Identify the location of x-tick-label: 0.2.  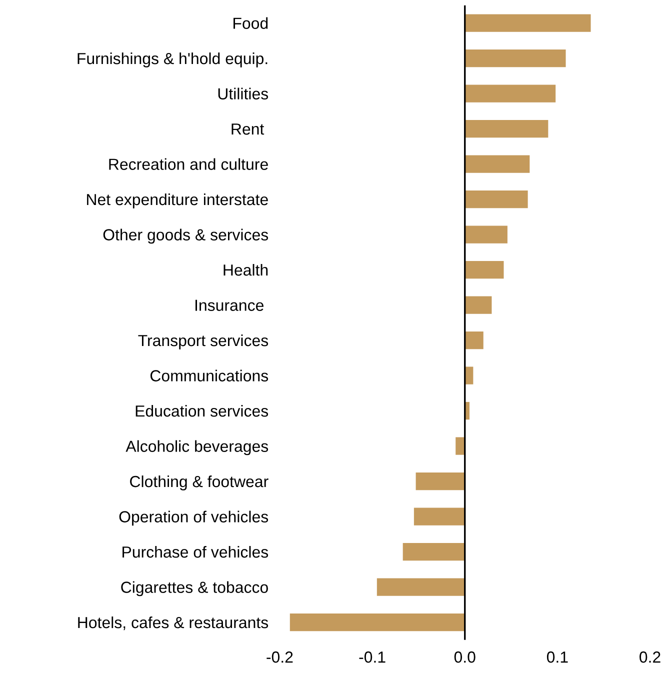
(650, 657).